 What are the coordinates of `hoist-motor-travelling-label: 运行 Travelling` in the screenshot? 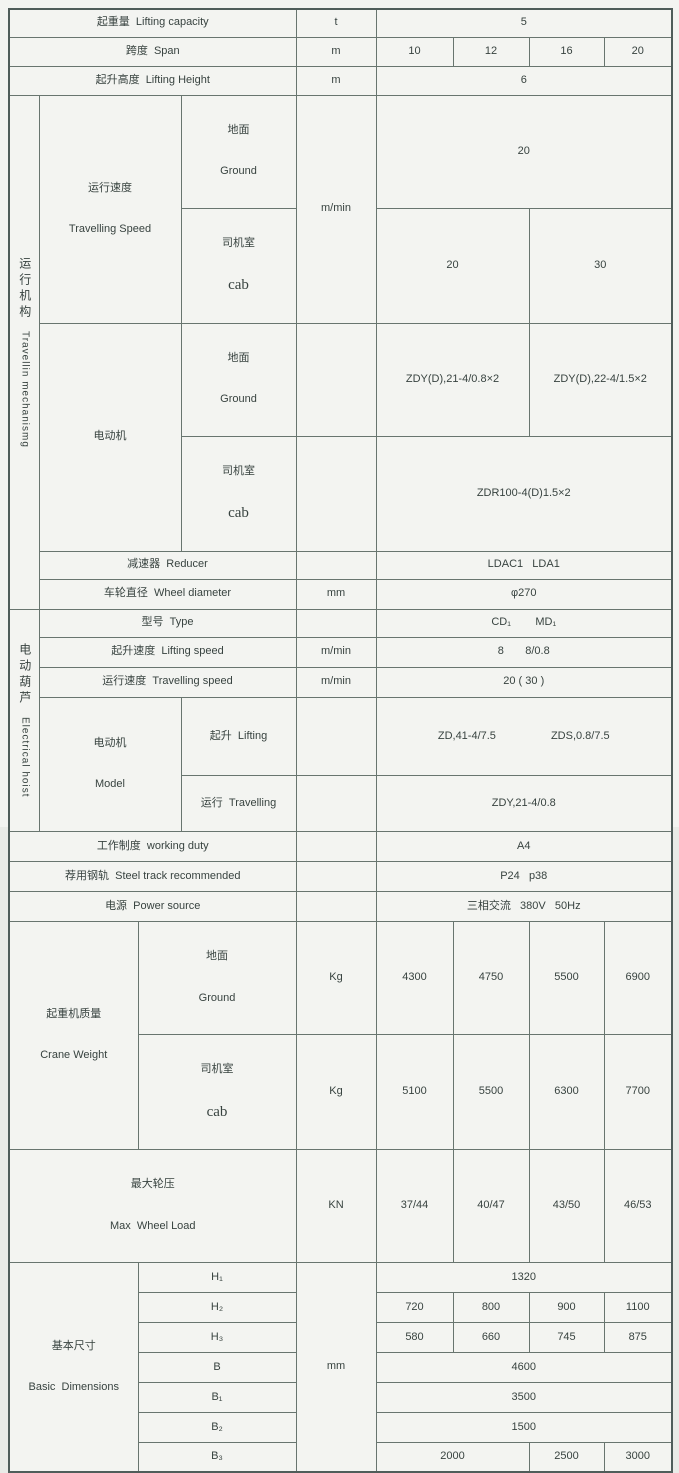 It's located at (238, 803).